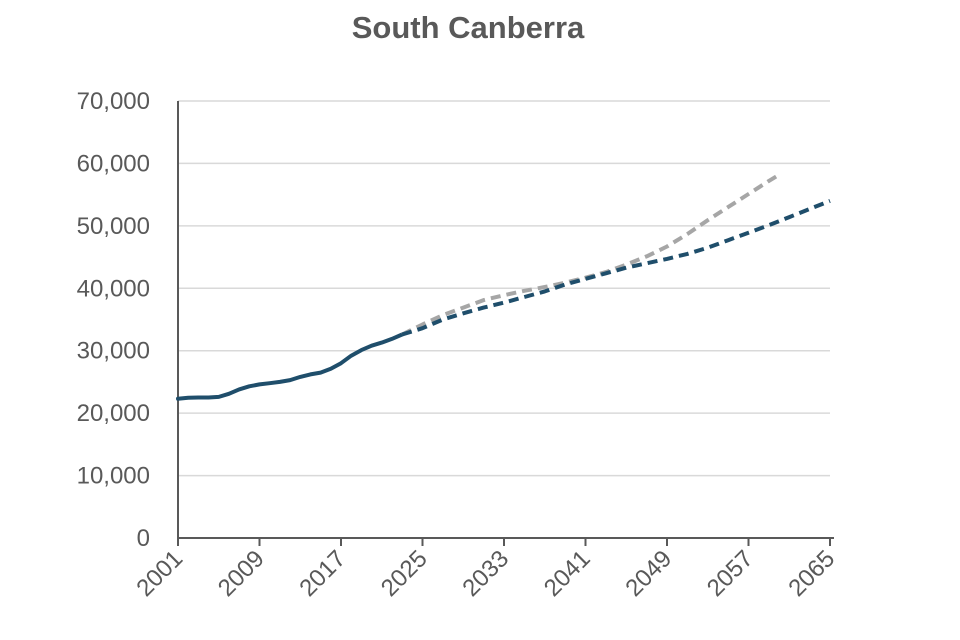 The height and width of the screenshot is (640, 960). Describe the element at coordinates (113, 226) in the screenshot. I see `y-tick-label: 50,000` at that location.